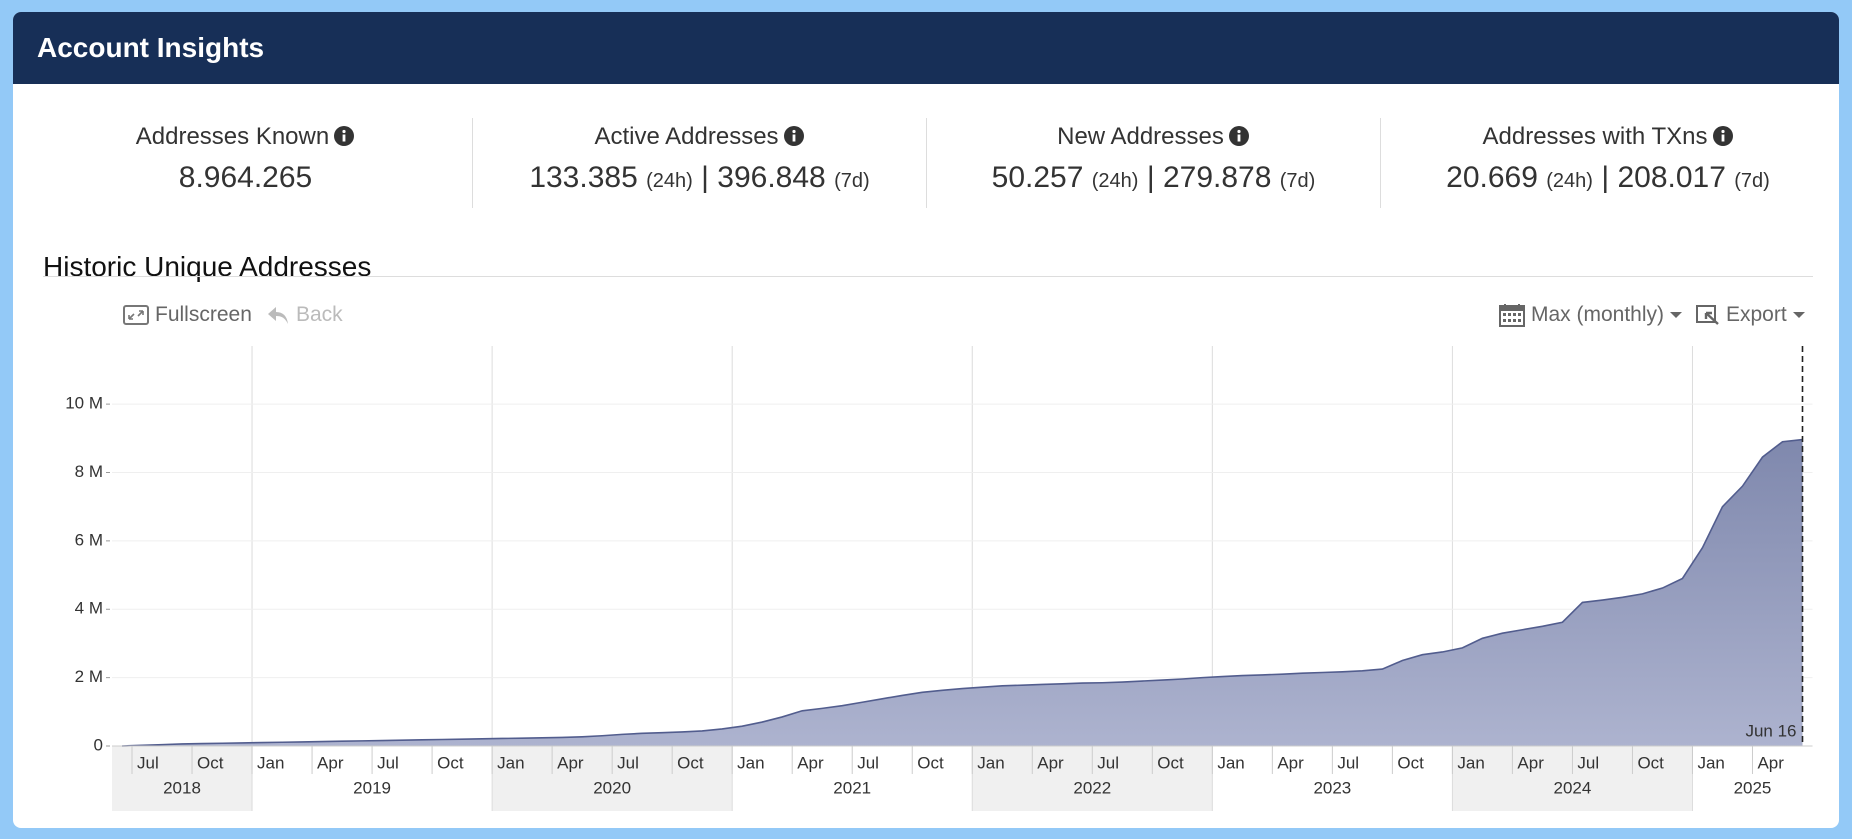  I want to click on y-tick-label: 8 M, so click(89, 471).